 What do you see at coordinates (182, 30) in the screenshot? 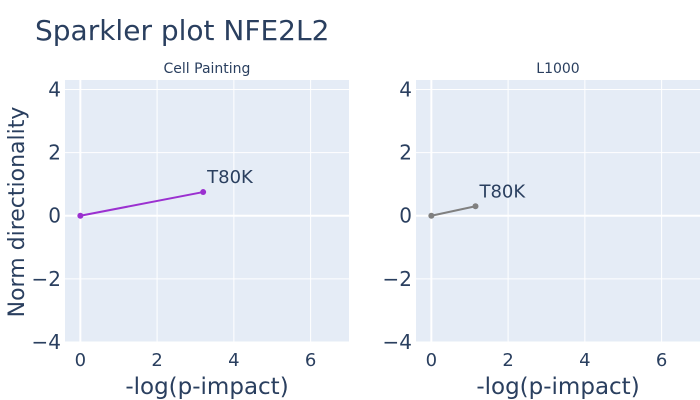
I see `chart-title: Sparkler plot NFE2L2` at bounding box center [182, 30].